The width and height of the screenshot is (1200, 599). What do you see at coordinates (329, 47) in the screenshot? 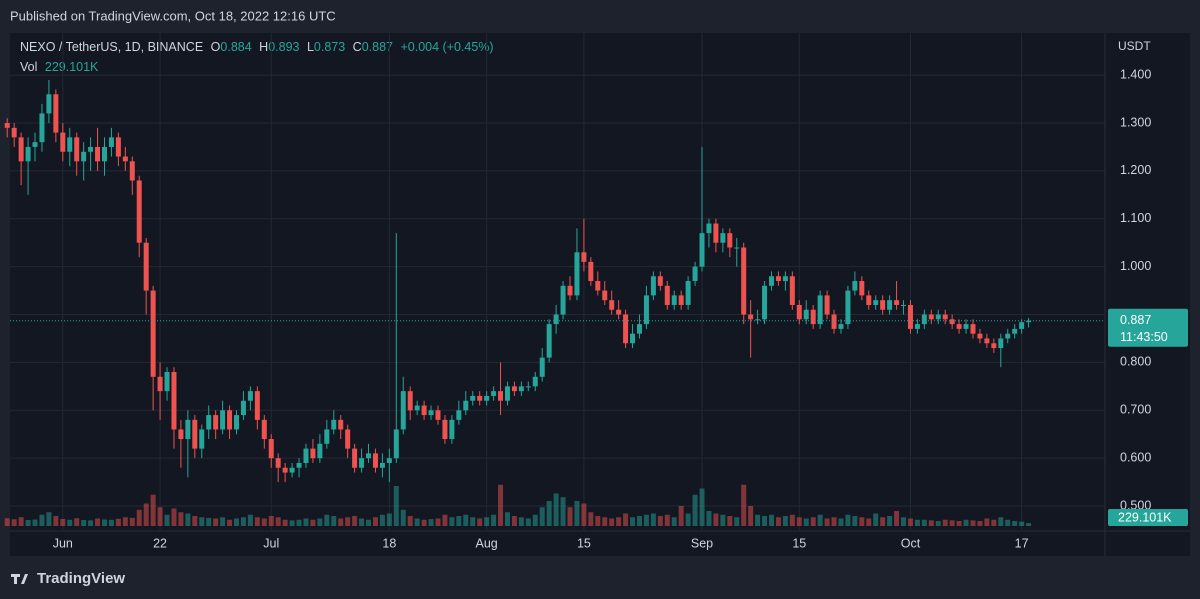
I see `low-value: 0.873` at bounding box center [329, 47].